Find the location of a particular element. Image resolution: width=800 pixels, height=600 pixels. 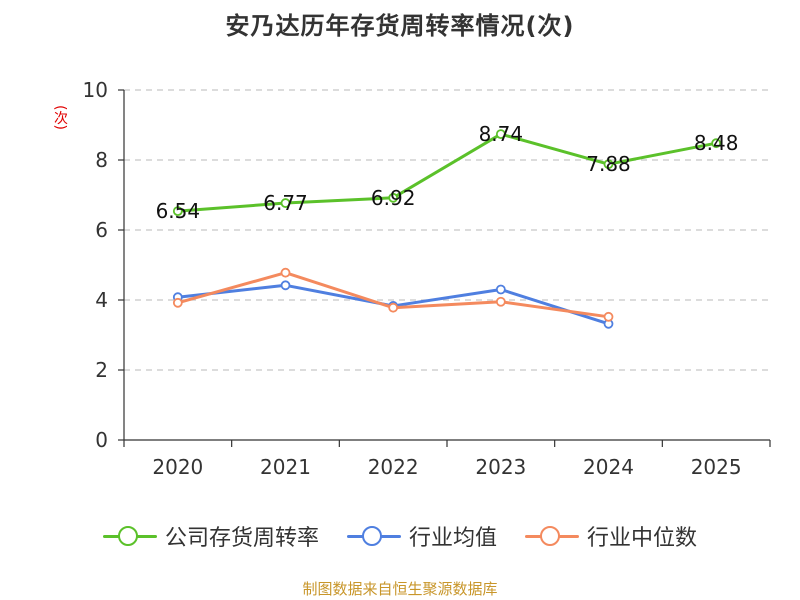

legend-label-industry-median: 行业中位数 is located at coordinates (642, 538).